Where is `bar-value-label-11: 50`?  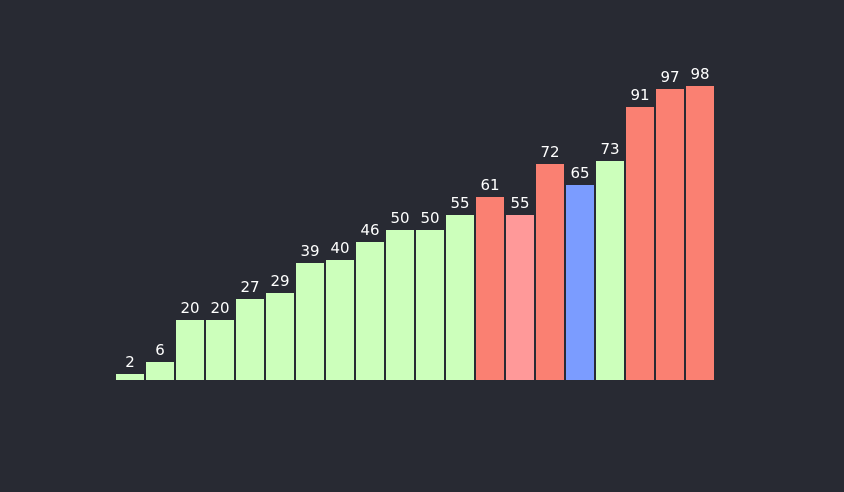 bar-value-label-11: 50 is located at coordinates (429, 218).